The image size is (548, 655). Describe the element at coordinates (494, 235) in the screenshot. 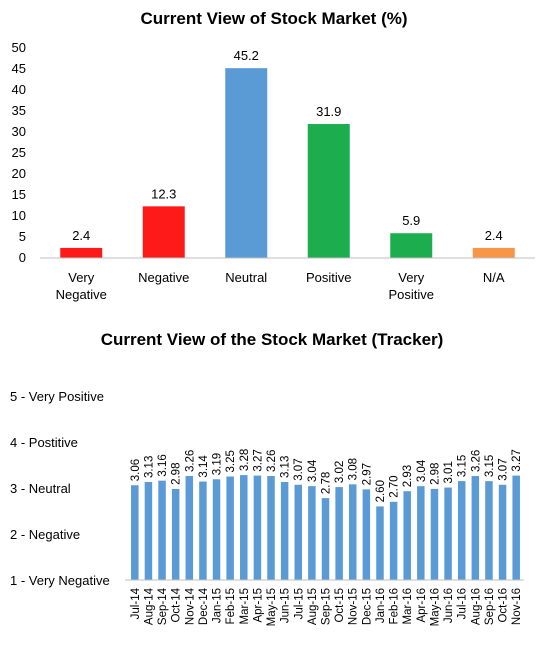

I see `chart-1-value-label: 2.4` at that location.